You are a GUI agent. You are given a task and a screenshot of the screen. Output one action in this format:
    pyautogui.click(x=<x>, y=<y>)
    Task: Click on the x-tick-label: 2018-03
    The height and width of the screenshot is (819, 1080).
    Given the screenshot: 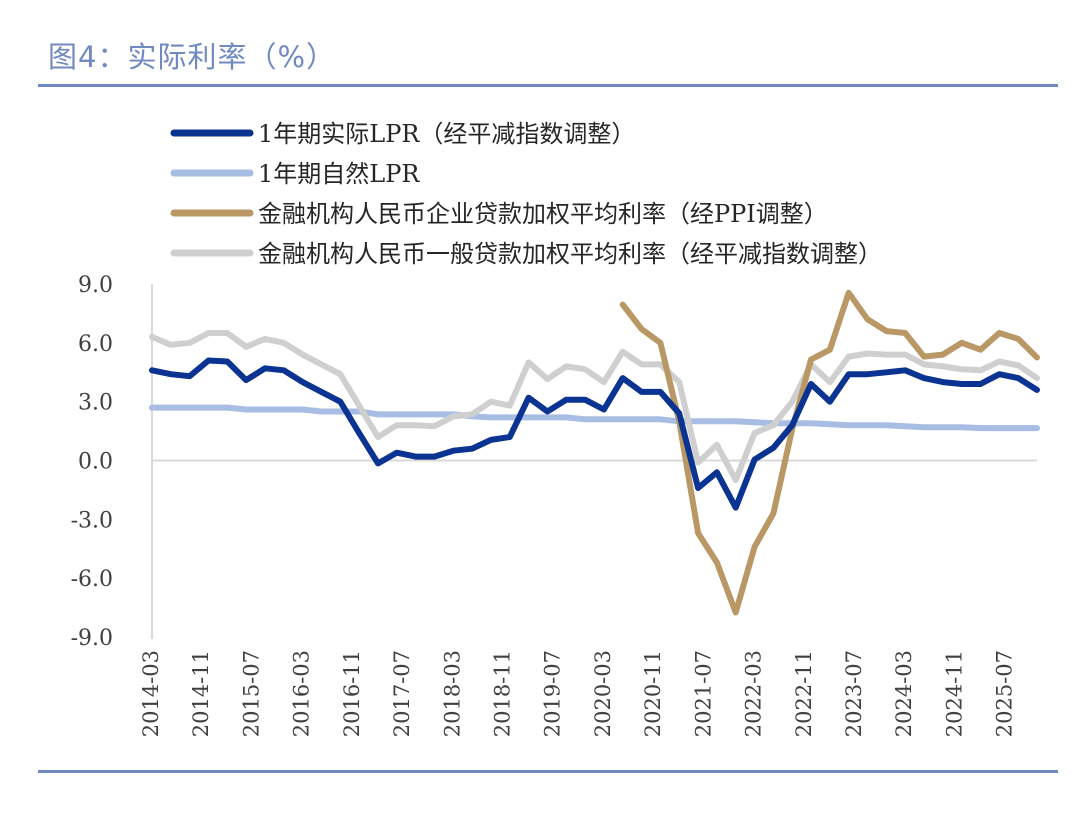 What is the action you would take?
    pyautogui.click(x=452, y=693)
    